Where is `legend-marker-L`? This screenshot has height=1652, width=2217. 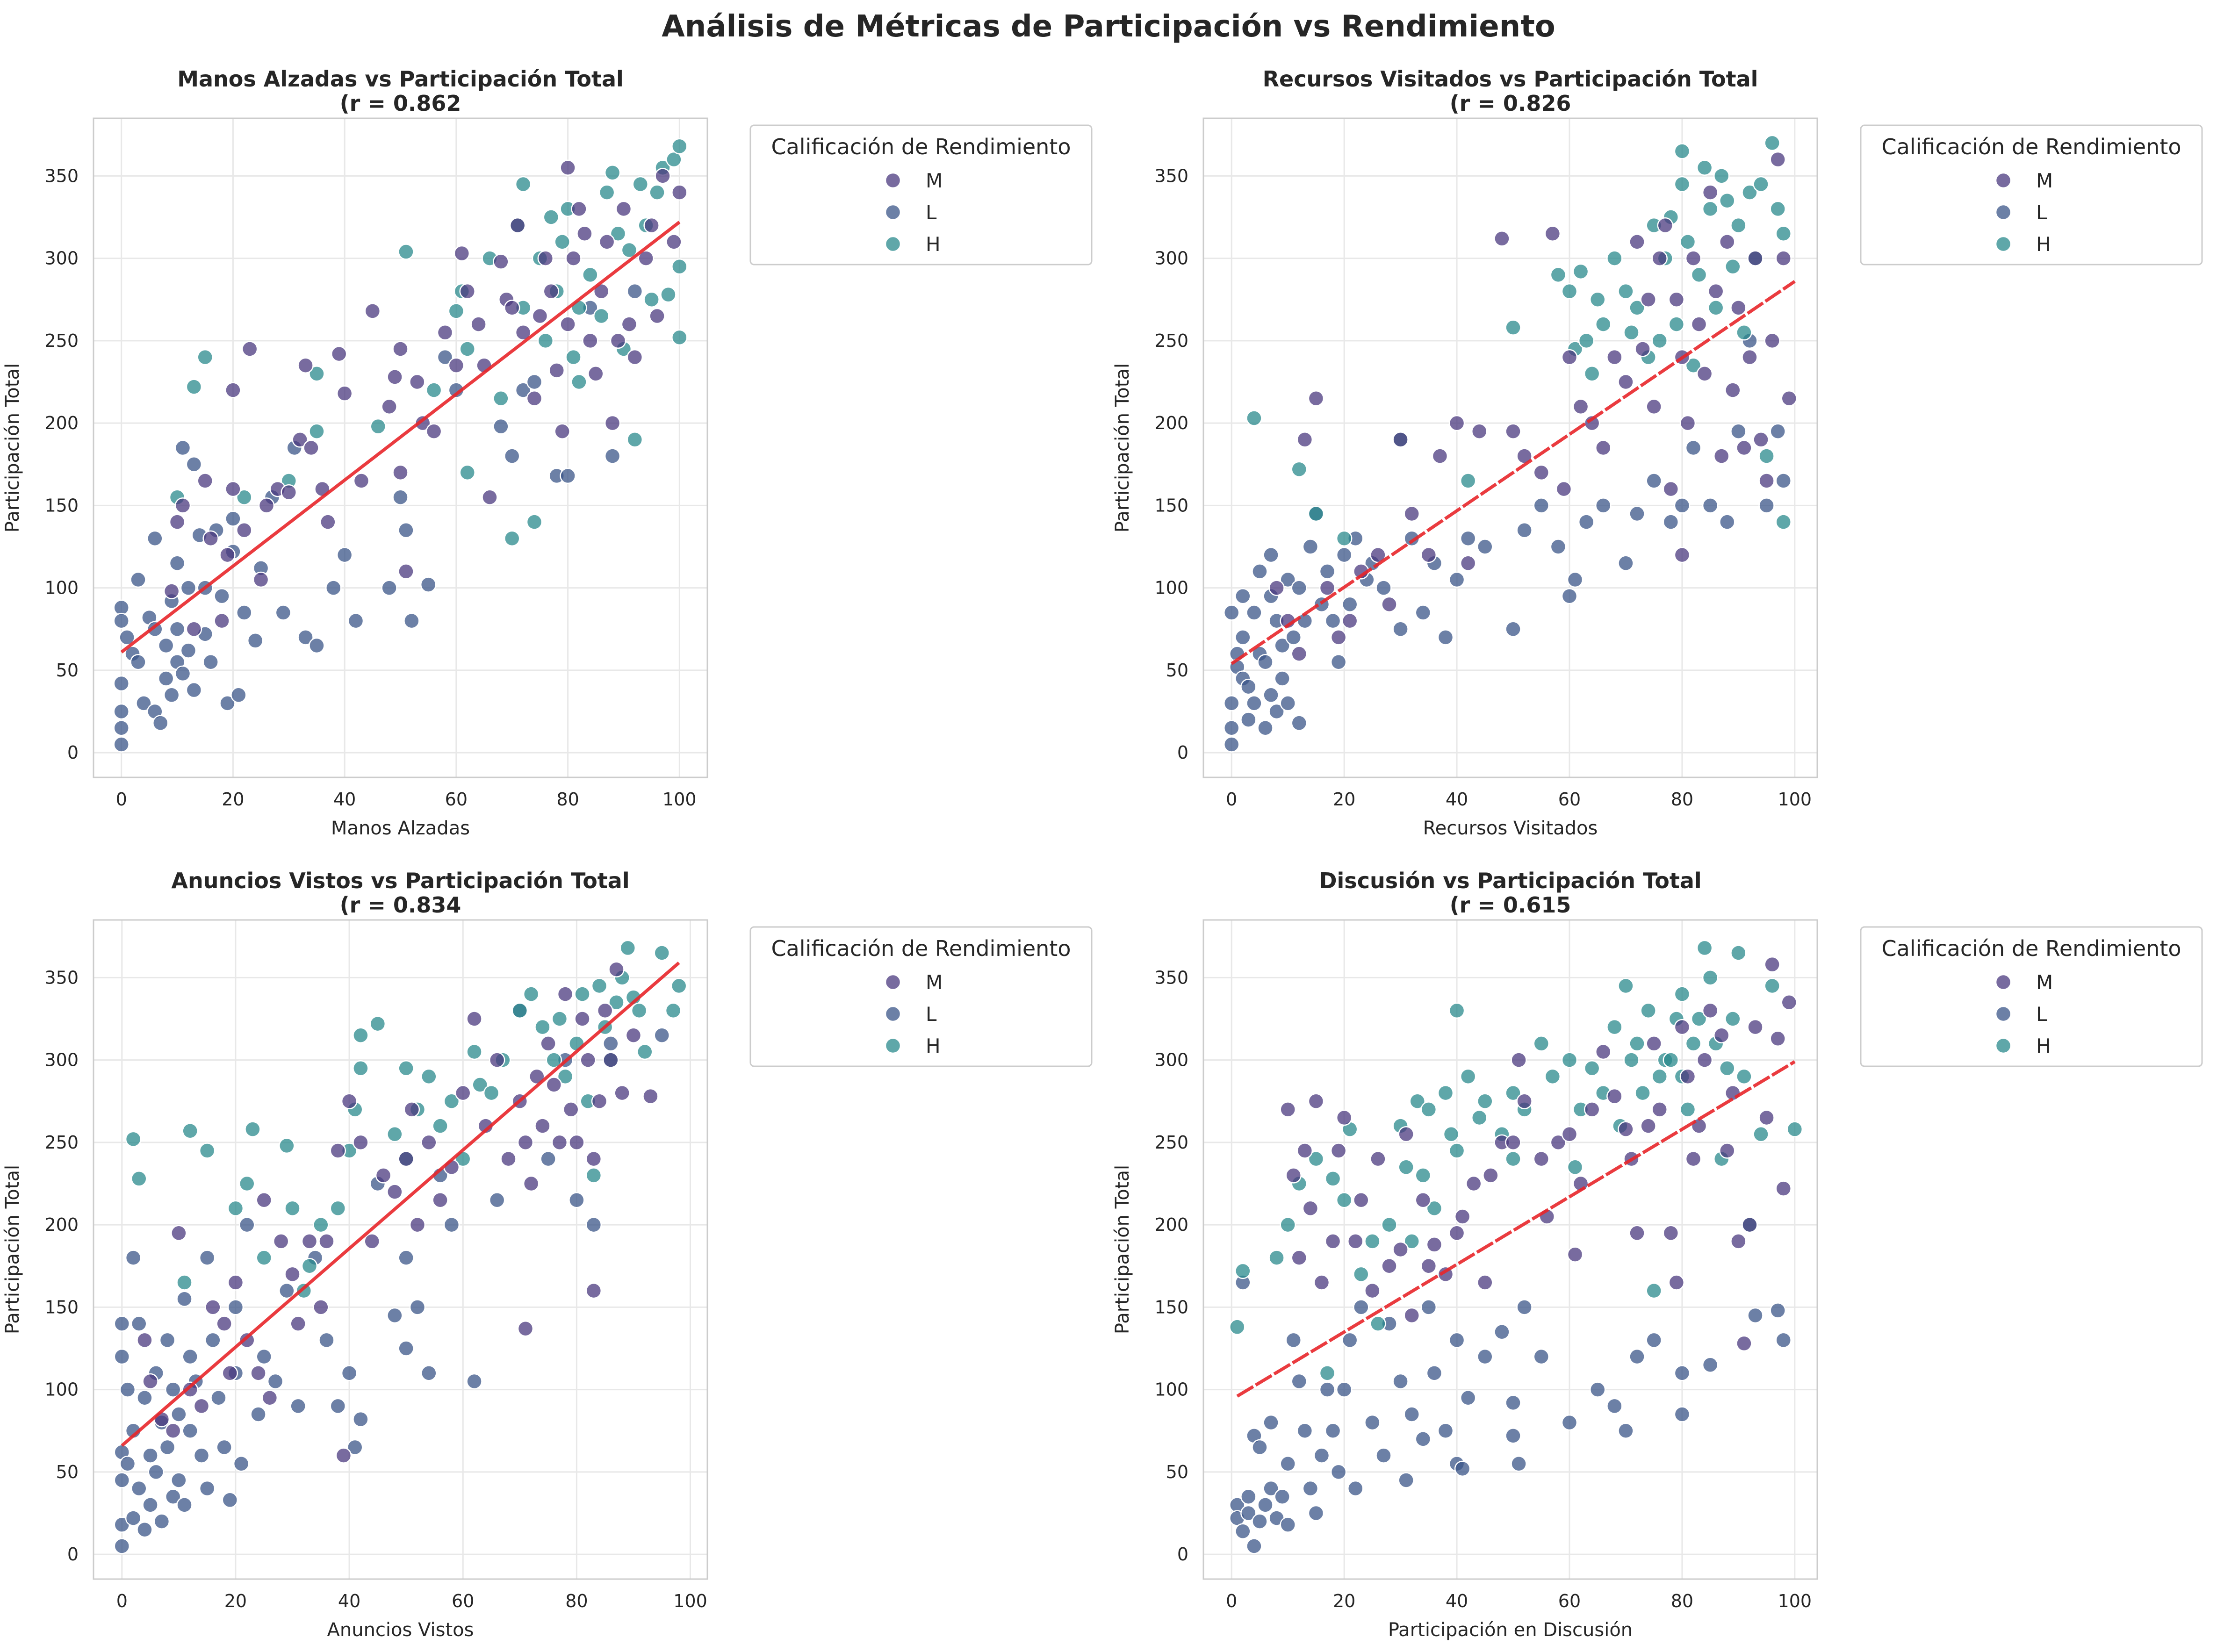 legend-marker-L is located at coordinates (2003, 212).